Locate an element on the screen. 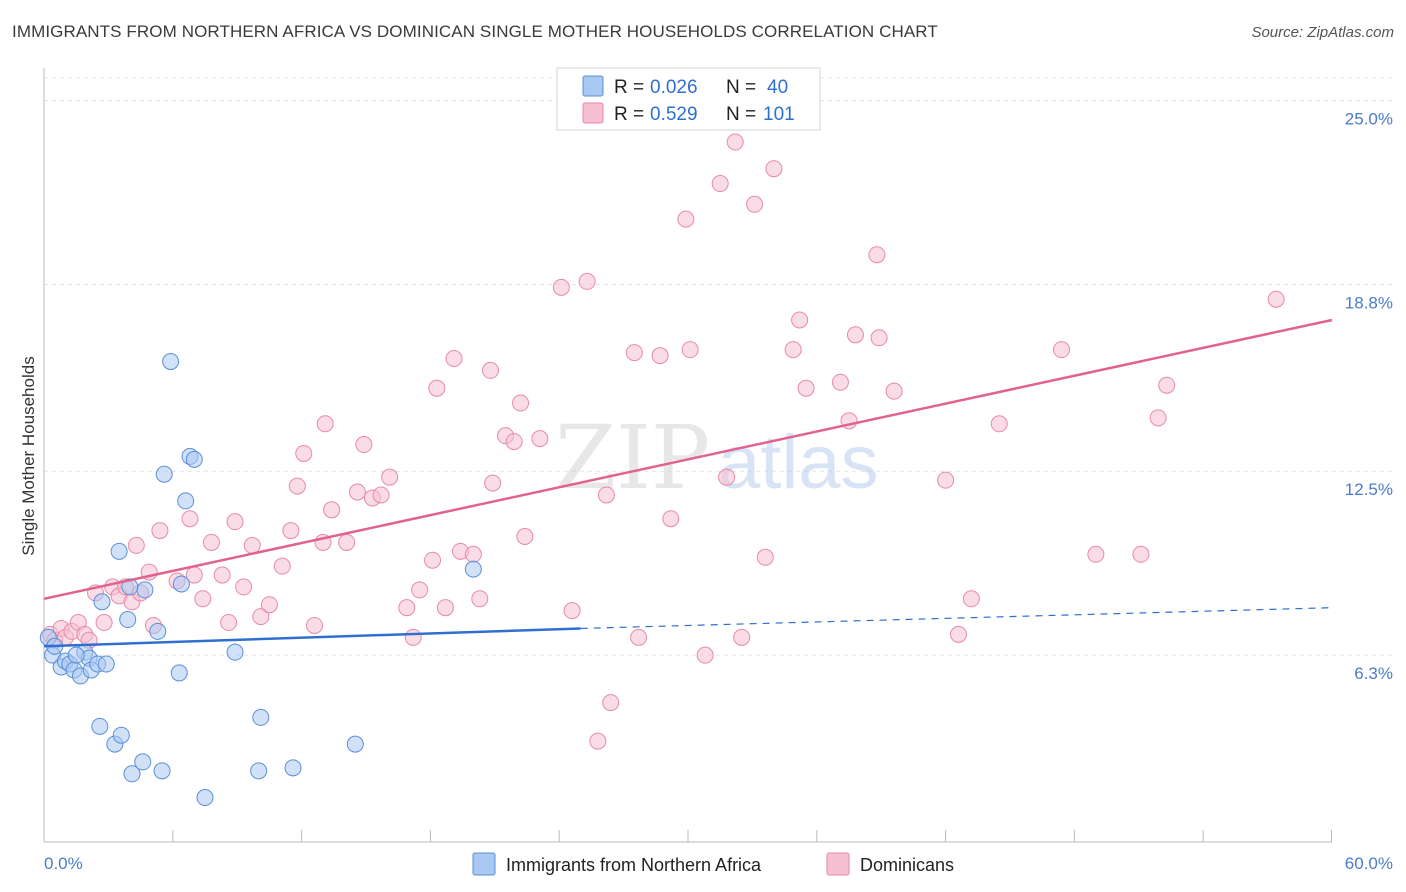 The height and width of the screenshot is (892, 1406). legend-n-label-blue: N = is located at coordinates (741, 87).